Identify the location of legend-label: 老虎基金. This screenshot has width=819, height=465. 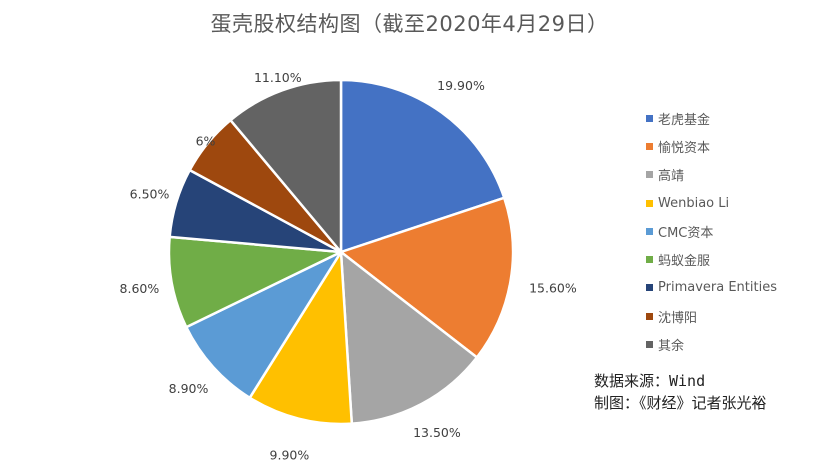
(684, 120).